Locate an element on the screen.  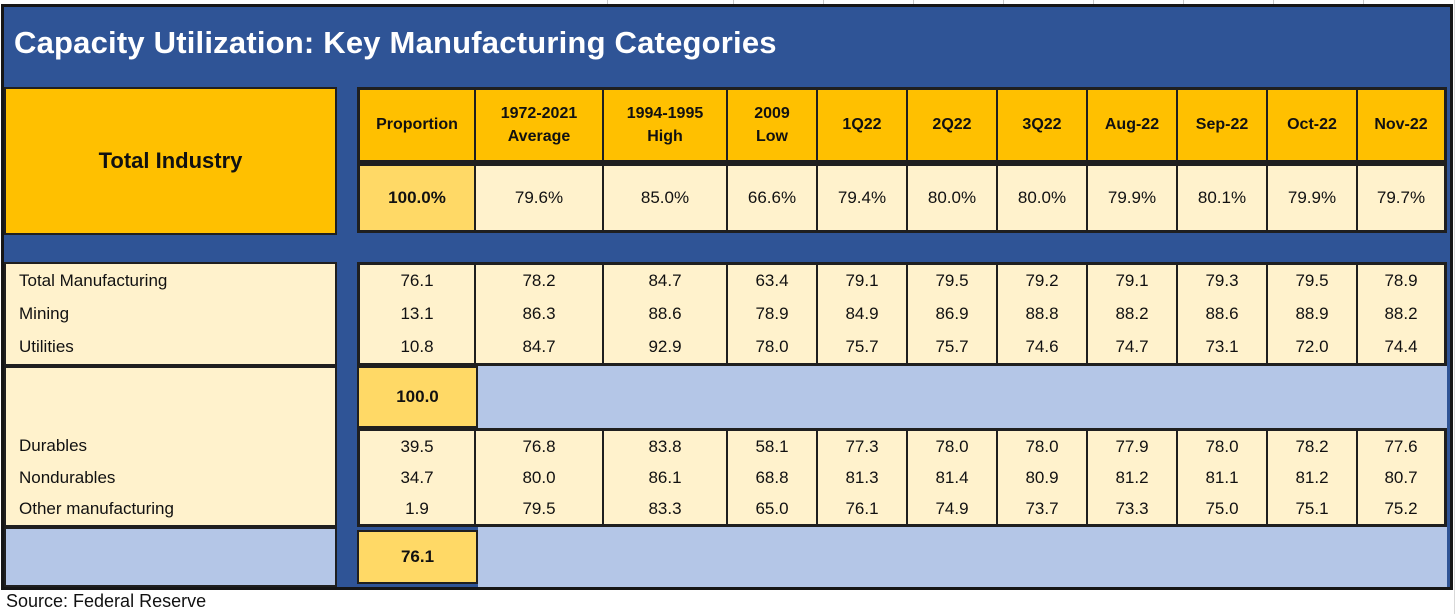
data-cell: 39.5 34.7 1.9 is located at coordinates (417, 477).